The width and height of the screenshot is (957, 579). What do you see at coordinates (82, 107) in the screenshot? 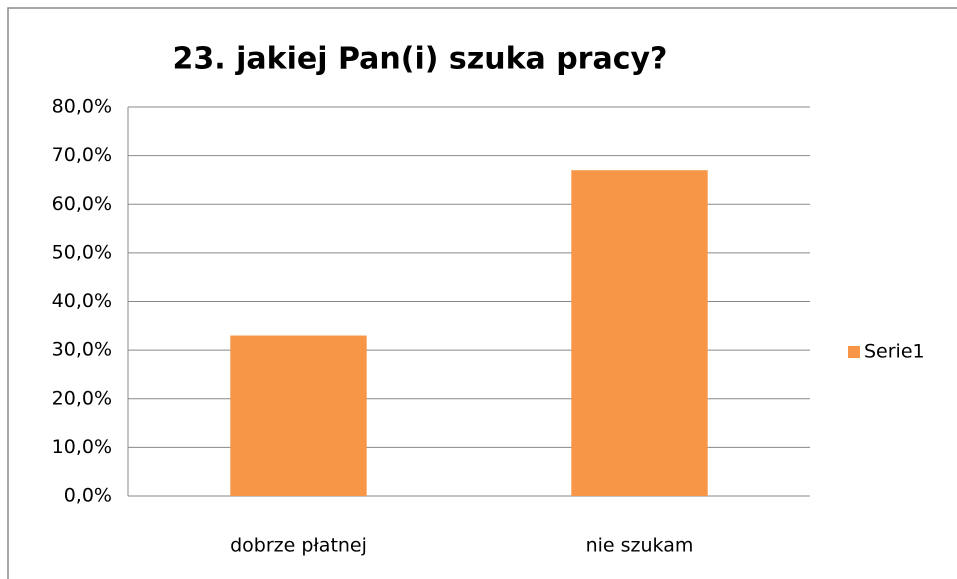
I see `y-tick-label: 80,0%` at bounding box center [82, 107].